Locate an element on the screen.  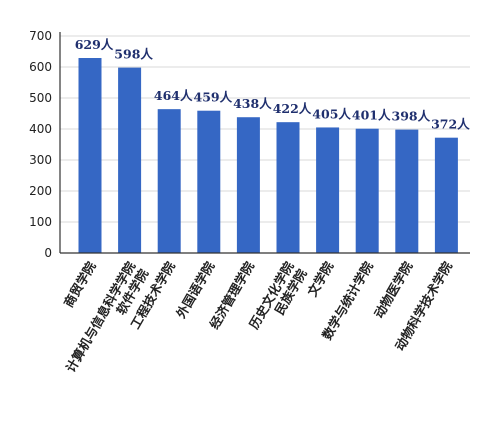
bar-value-label: 422人 is located at coordinates (292, 108).